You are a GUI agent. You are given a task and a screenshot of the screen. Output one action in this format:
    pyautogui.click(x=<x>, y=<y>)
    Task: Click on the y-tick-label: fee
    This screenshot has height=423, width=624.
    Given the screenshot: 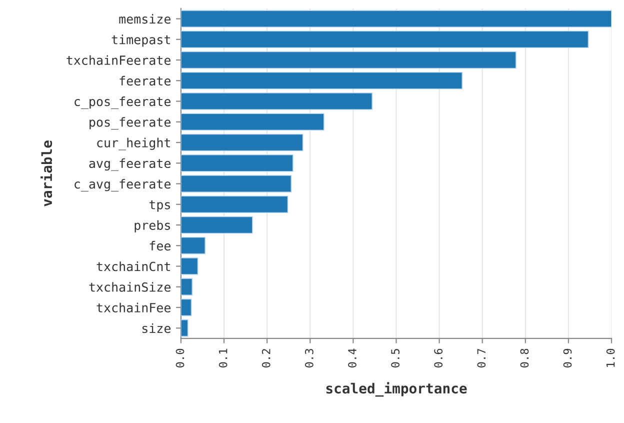 What is the action you would take?
    pyautogui.click(x=160, y=245)
    